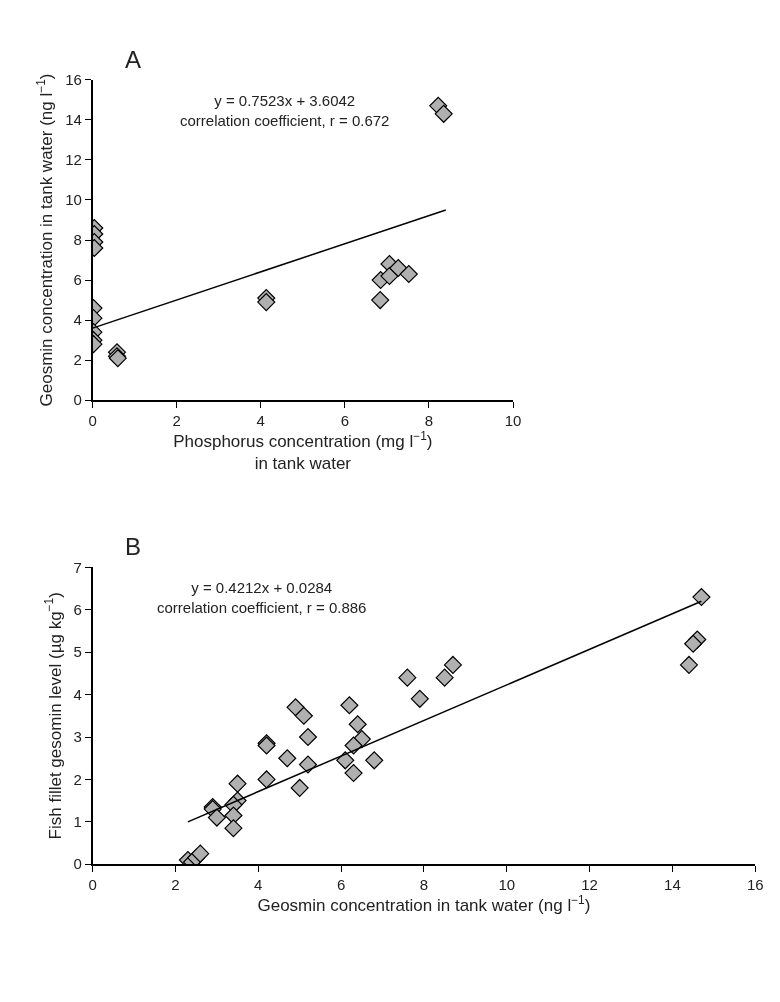 The height and width of the screenshot is (1002, 780). I want to click on y-tick-label: 3, so click(77, 737).